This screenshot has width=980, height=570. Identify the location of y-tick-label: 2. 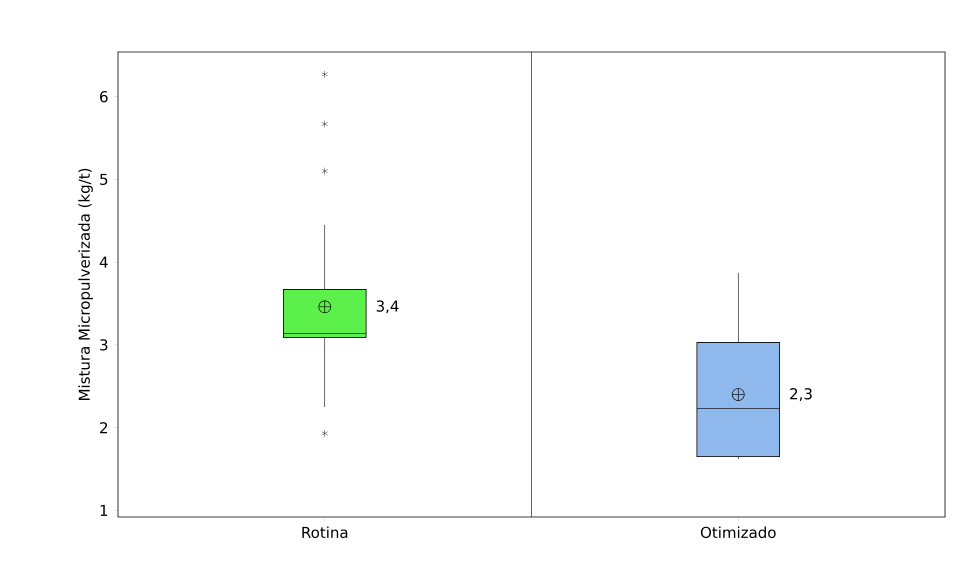
(104, 428).